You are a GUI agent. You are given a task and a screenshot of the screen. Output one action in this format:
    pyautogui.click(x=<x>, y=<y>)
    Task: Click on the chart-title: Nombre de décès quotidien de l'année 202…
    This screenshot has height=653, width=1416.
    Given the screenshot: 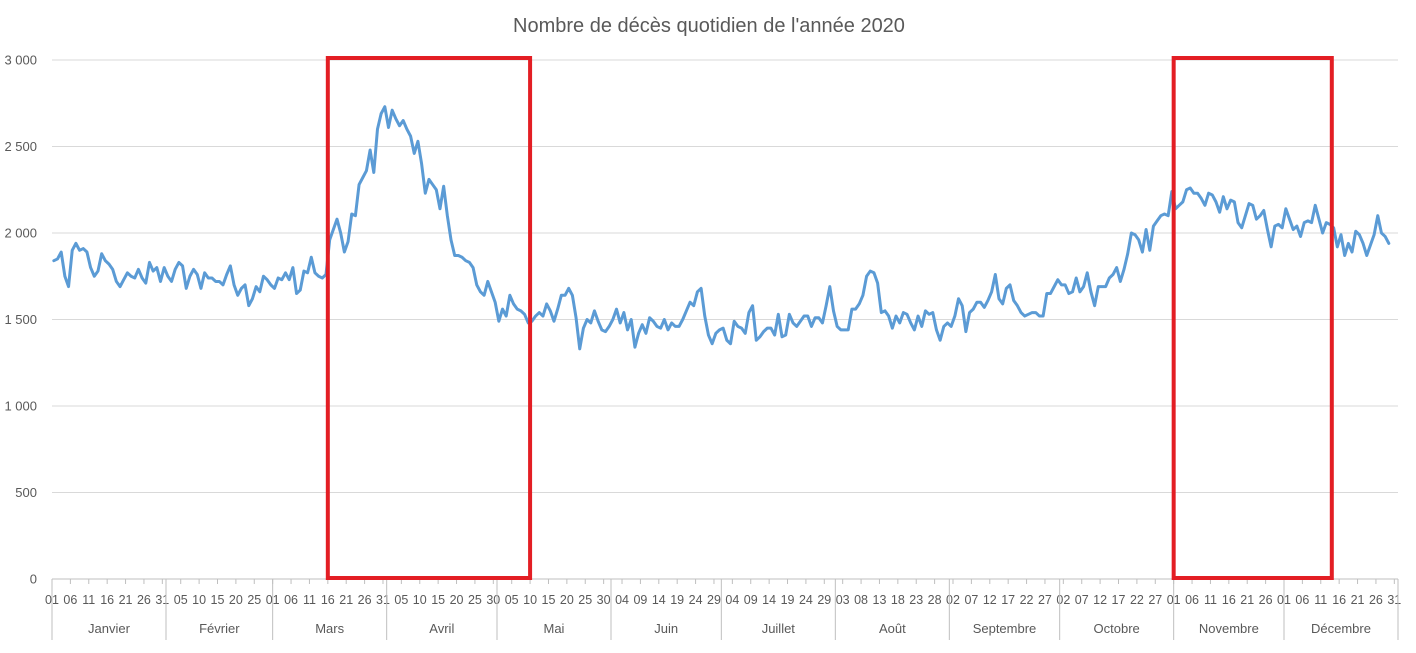 What is the action you would take?
    pyautogui.click(x=709, y=26)
    